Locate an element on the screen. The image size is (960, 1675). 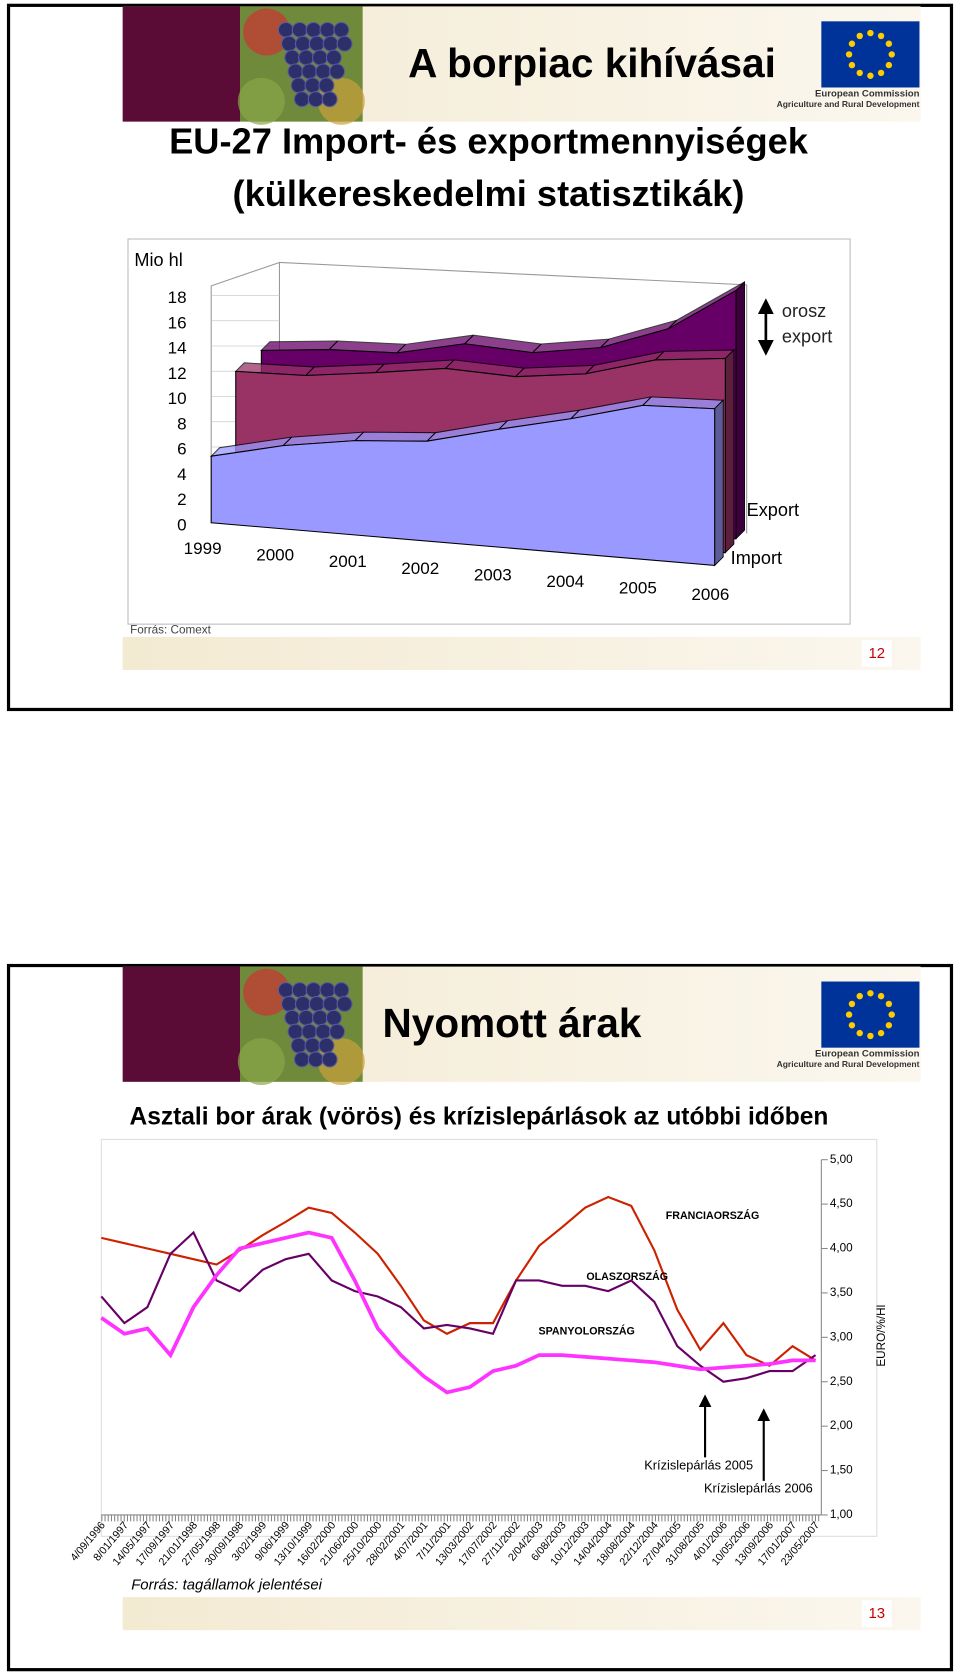
x-tick-label: 2002 is located at coordinates (420, 568).